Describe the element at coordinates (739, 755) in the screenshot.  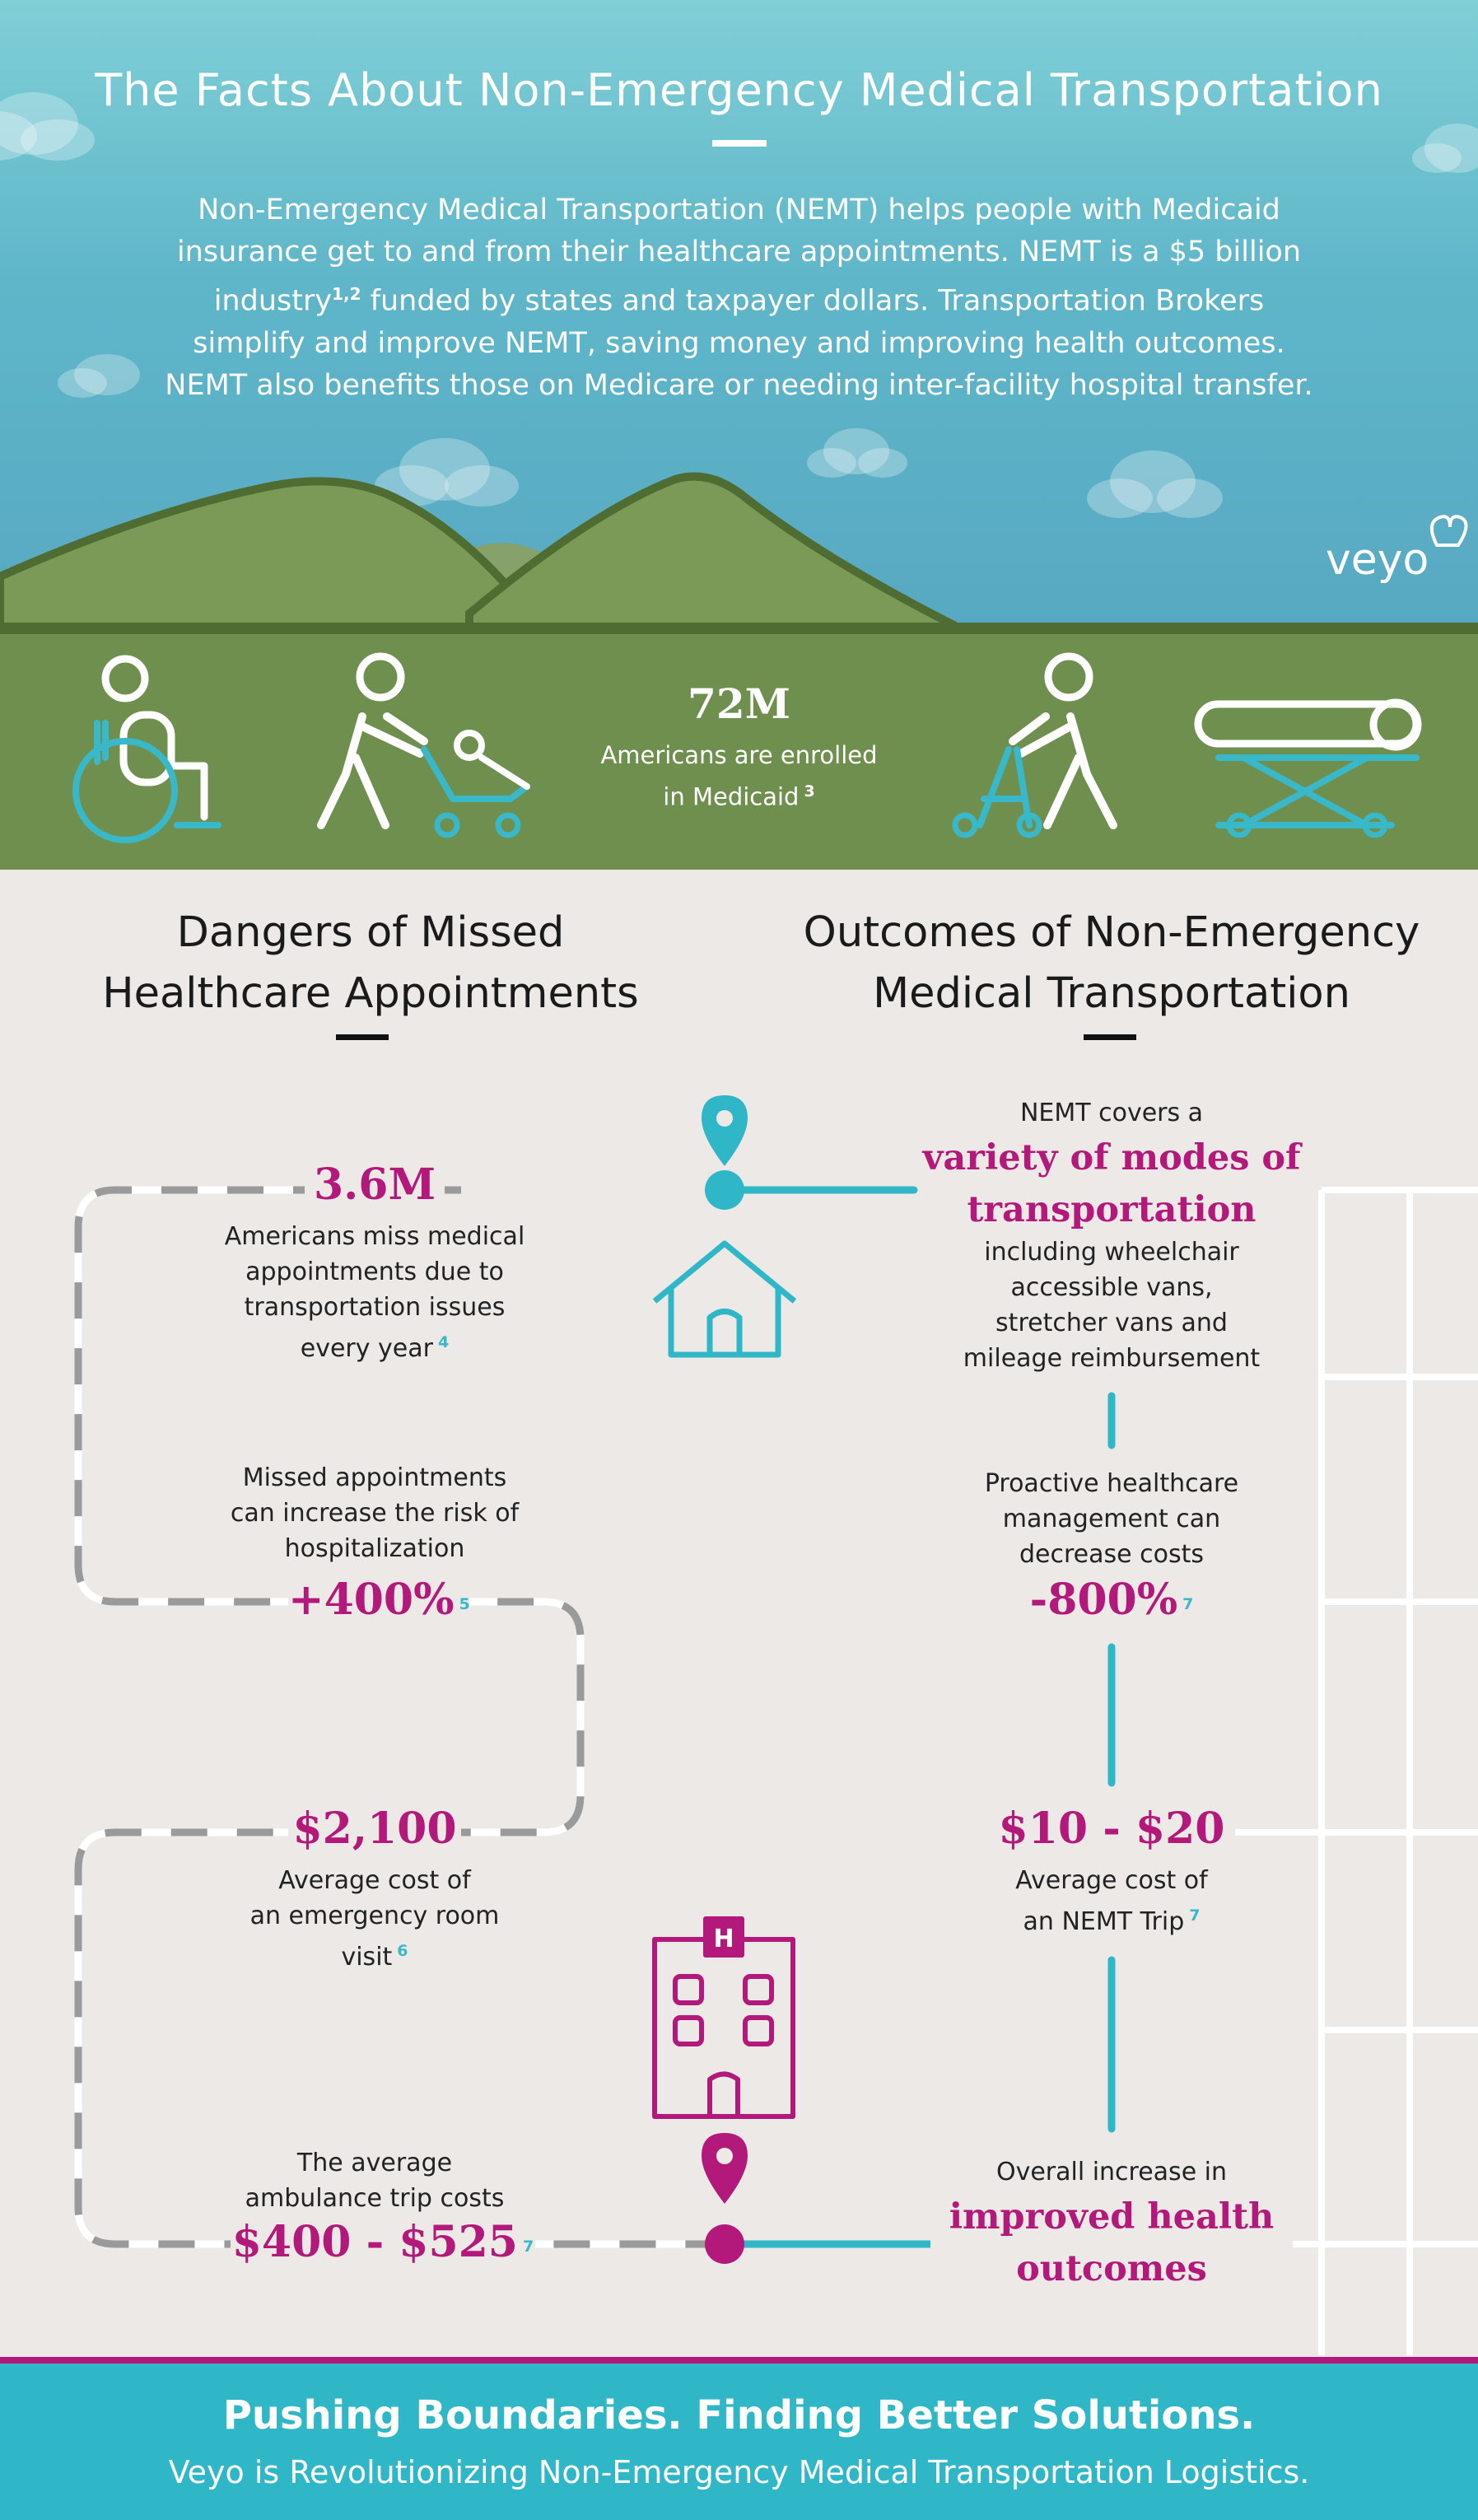
I see `stat-line: Americans are enrolled` at that location.